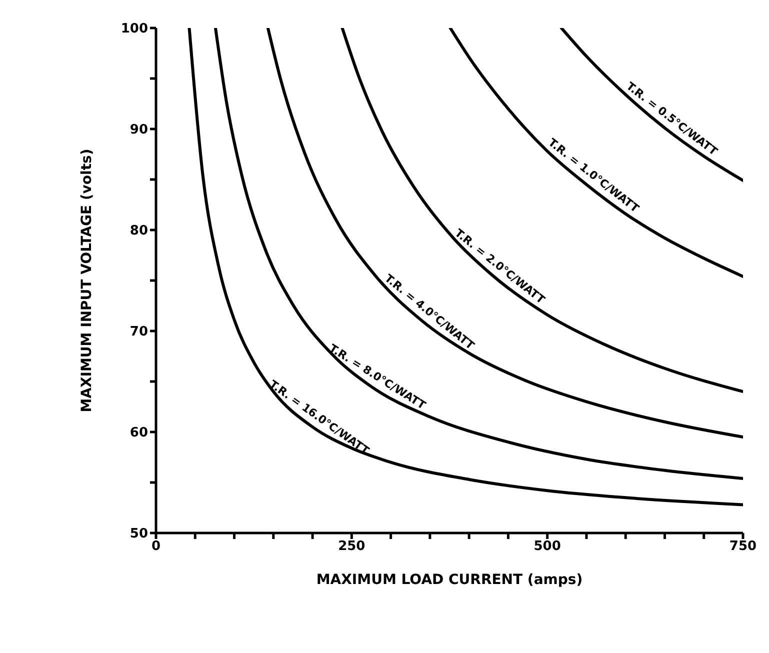  Describe the element at coordinates (134, 29) in the screenshot. I see `y-tick-label: 100` at that location.